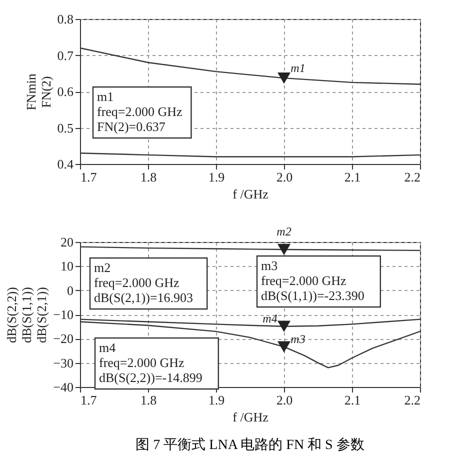  What do you see at coordinates (298, 68) in the screenshot?
I see `series-label: m1` at bounding box center [298, 68].